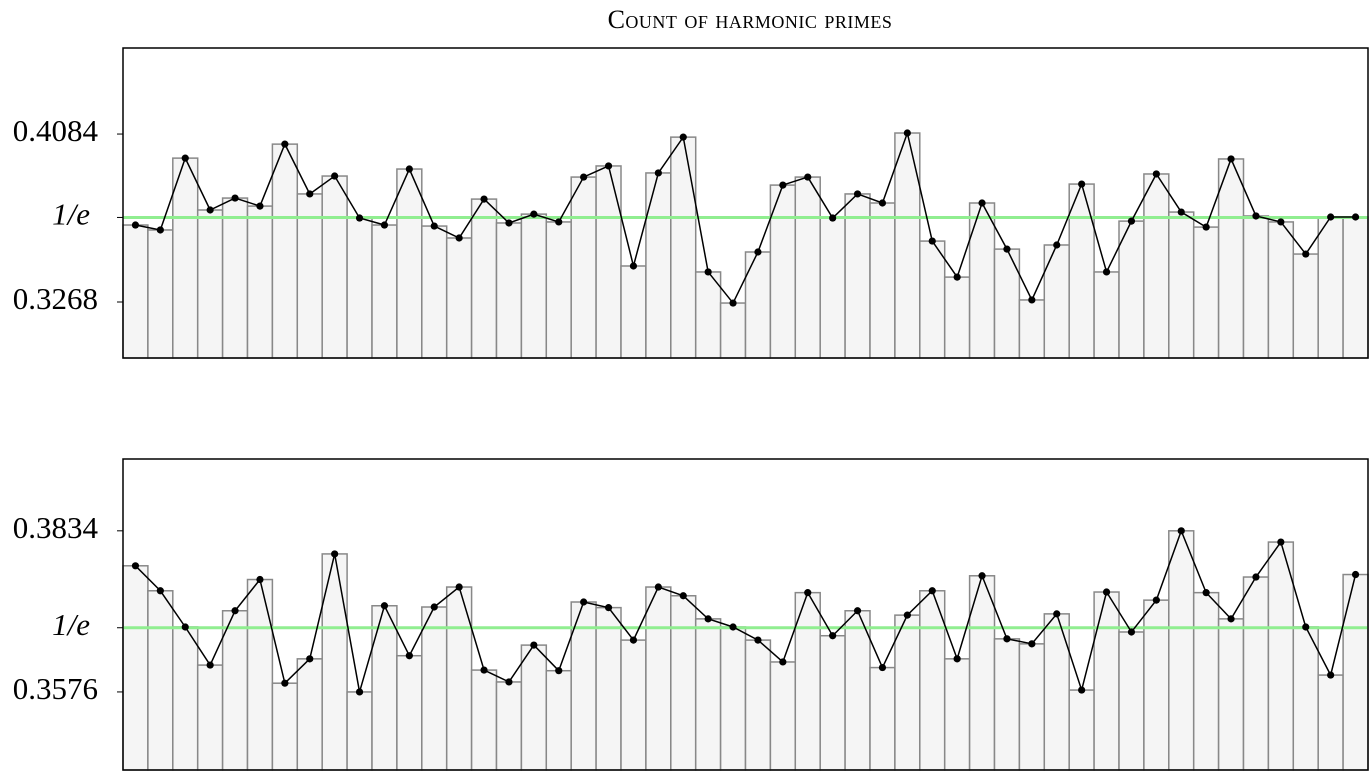 The height and width of the screenshot is (777, 1370). I want to click on y-tick-label: 0.3268, so click(55, 298).